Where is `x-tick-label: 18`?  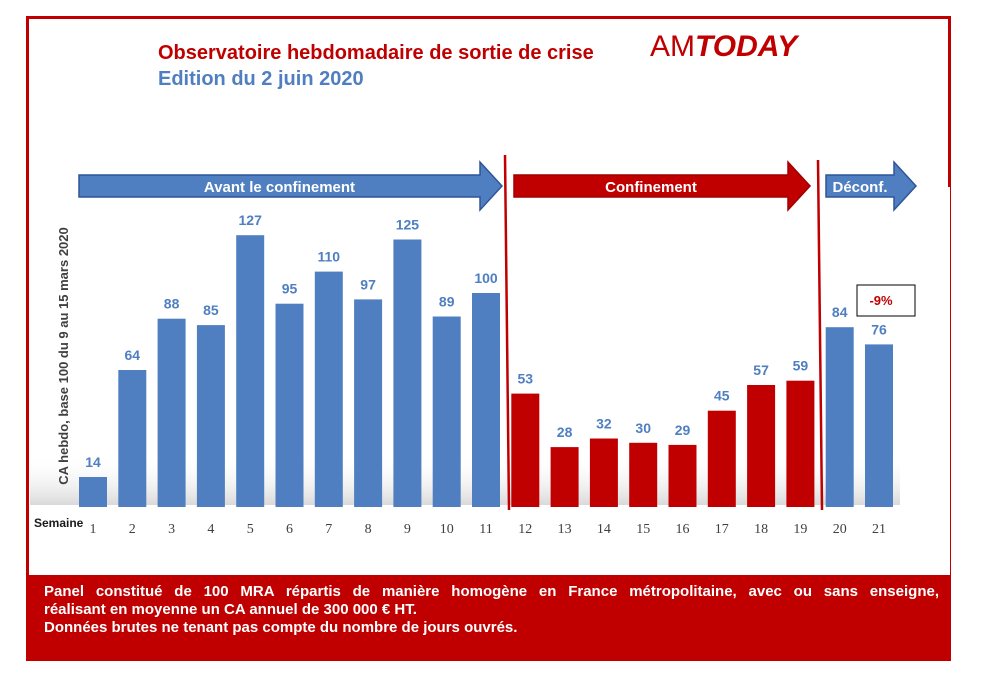 x-tick-label: 18 is located at coordinates (761, 529).